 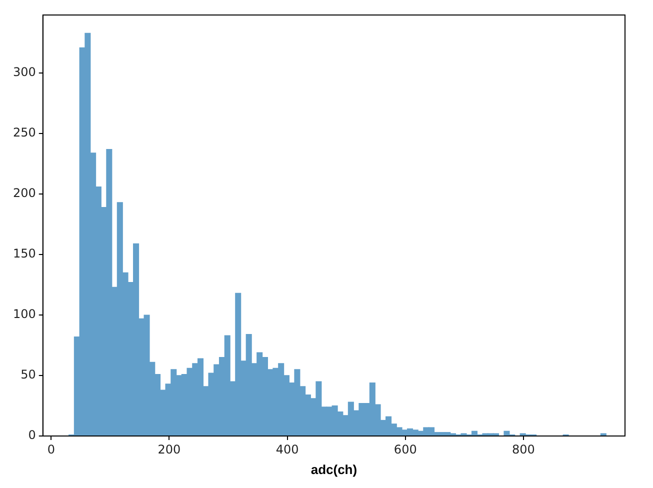 I want to click on x-tick-label: 400, so click(x=287, y=449).